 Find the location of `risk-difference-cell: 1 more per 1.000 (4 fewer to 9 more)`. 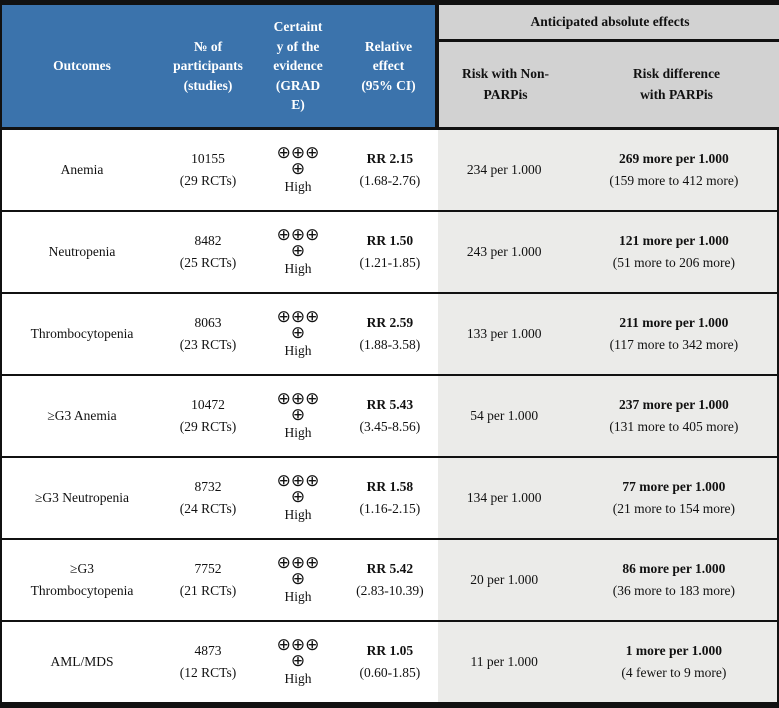

risk-difference-cell: 1 more per 1.000 (4 fewer to 9 more) is located at coordinates (673, 662).